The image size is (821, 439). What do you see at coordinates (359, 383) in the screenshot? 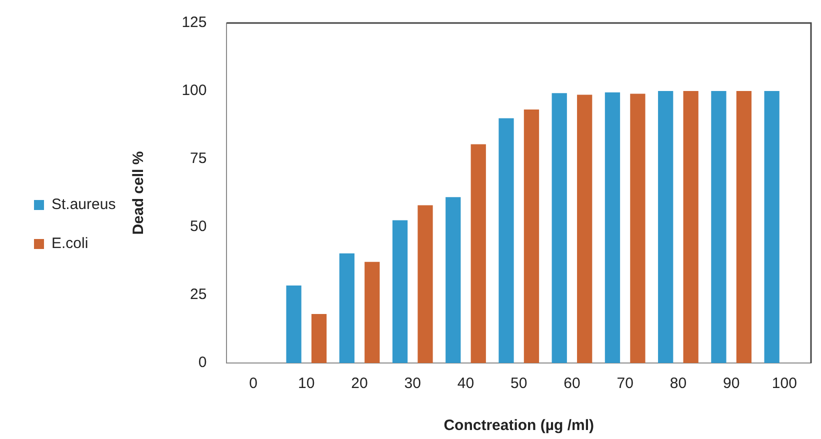
I see `x-tick-label: 20` at bounding box center [359, 383].